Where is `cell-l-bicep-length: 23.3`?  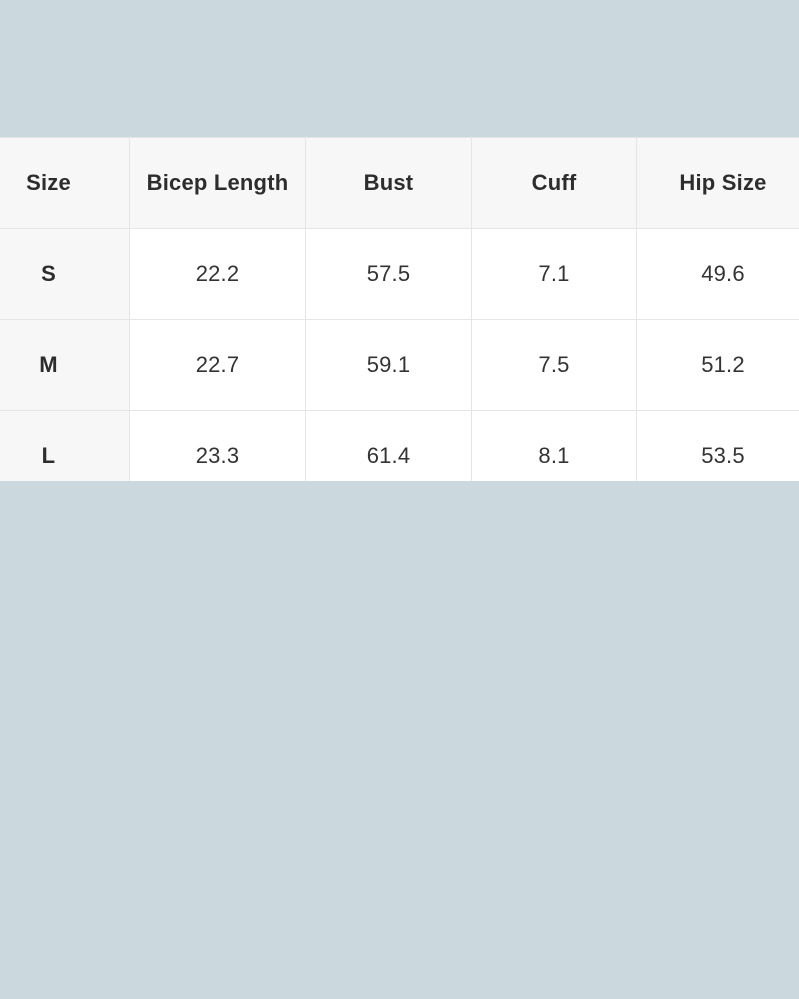 cell-l-bicep-length: 23.3 is located at coordinates (217, 445).